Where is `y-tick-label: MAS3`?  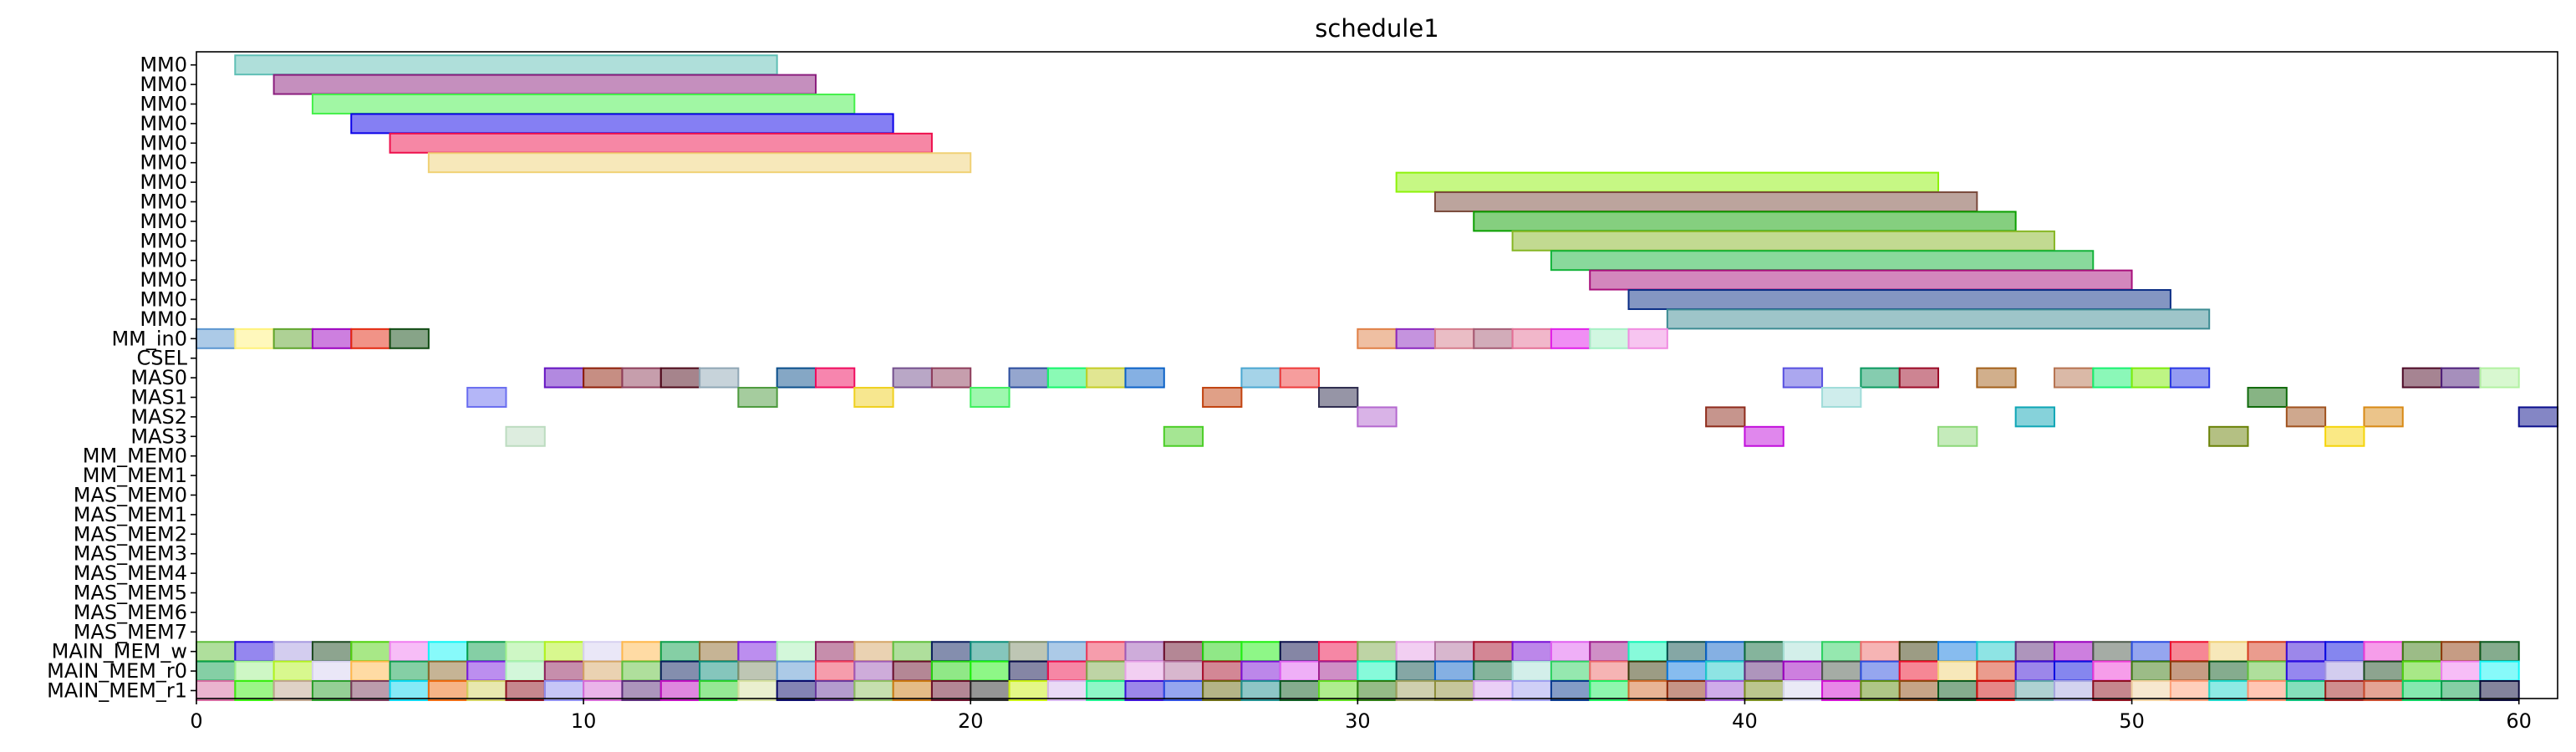
y-tick-label: MAS3 is located at coordinates (158, 436).